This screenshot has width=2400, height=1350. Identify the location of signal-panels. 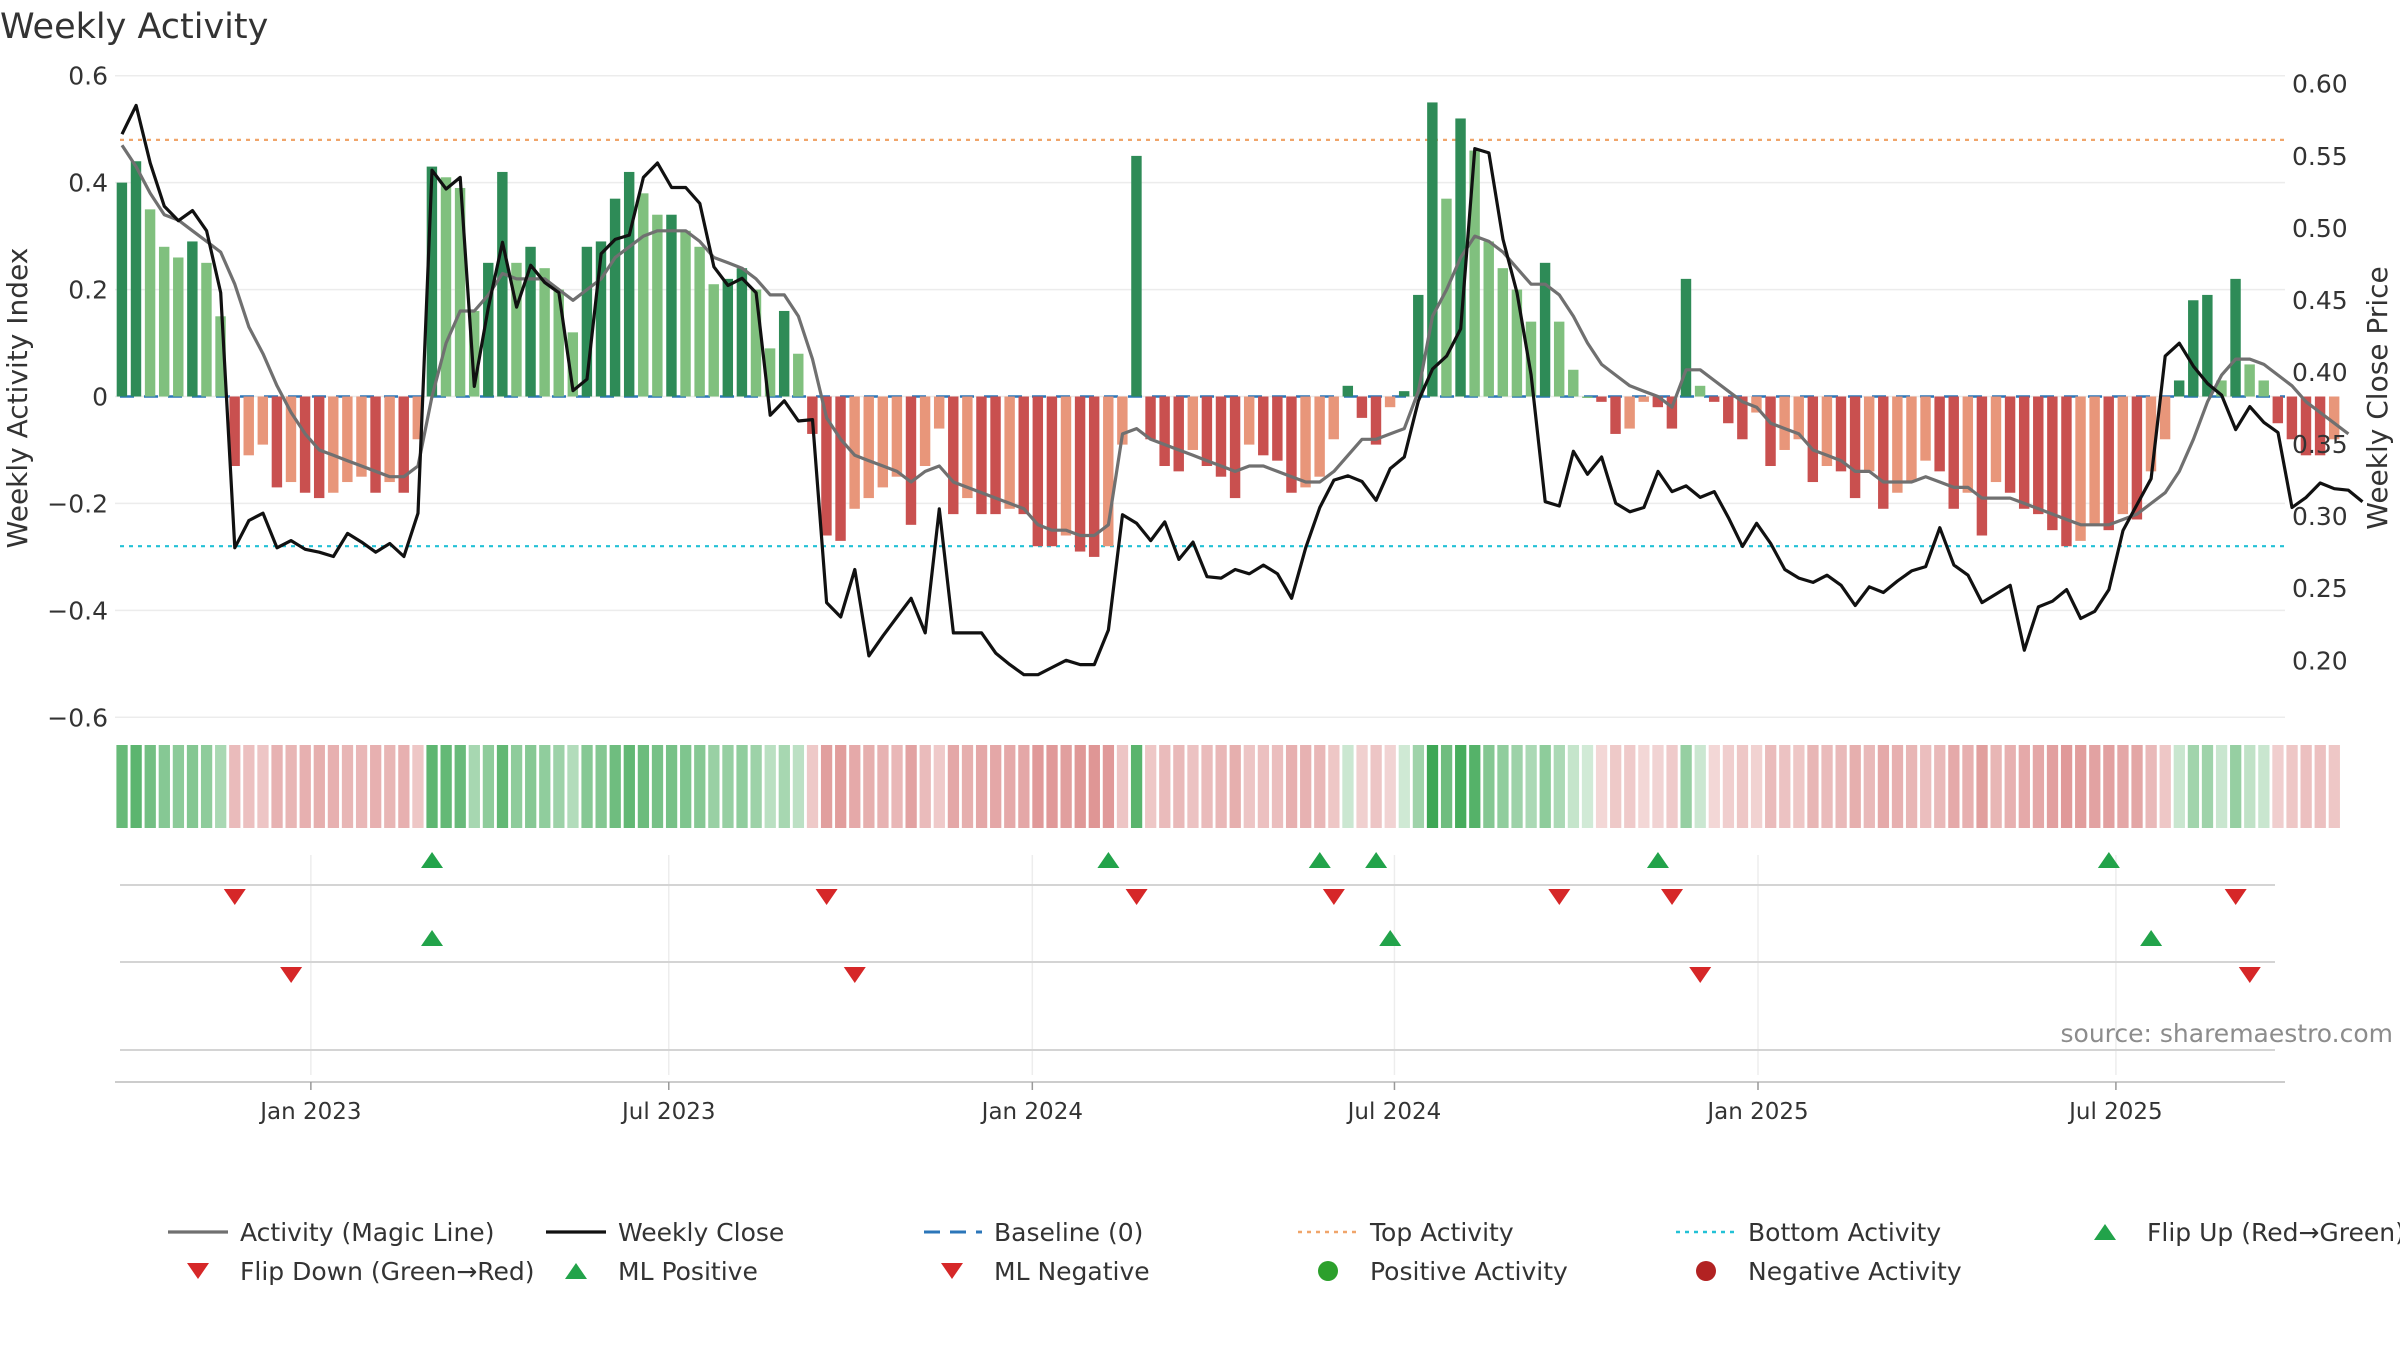
(1197, 963).